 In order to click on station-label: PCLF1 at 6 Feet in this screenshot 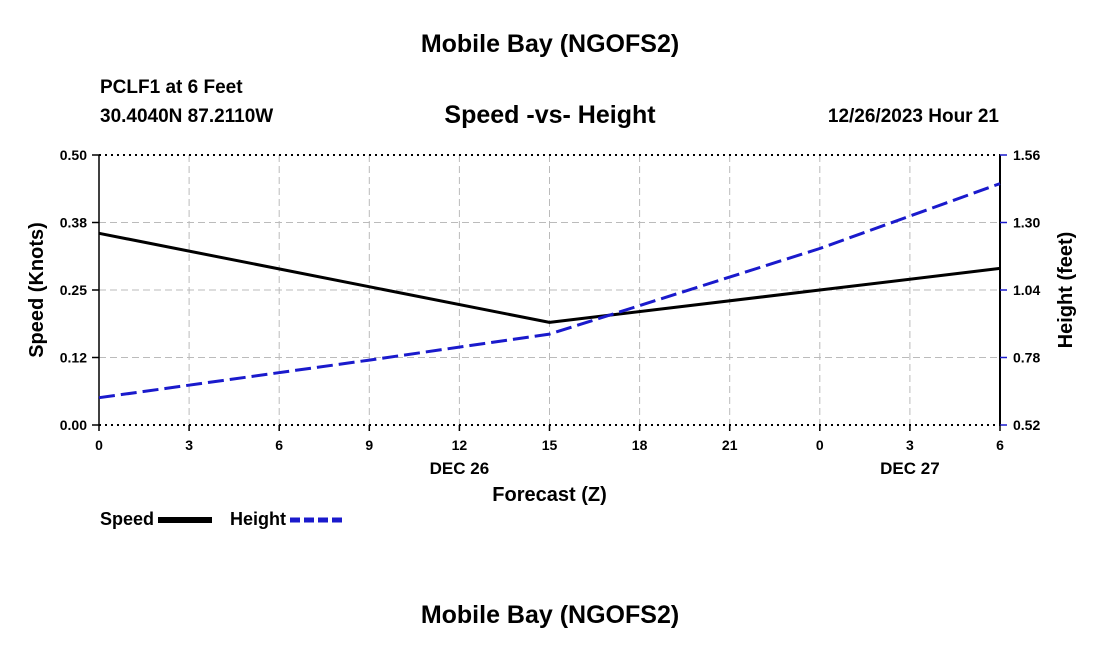, I will do `click(171, 87)`.